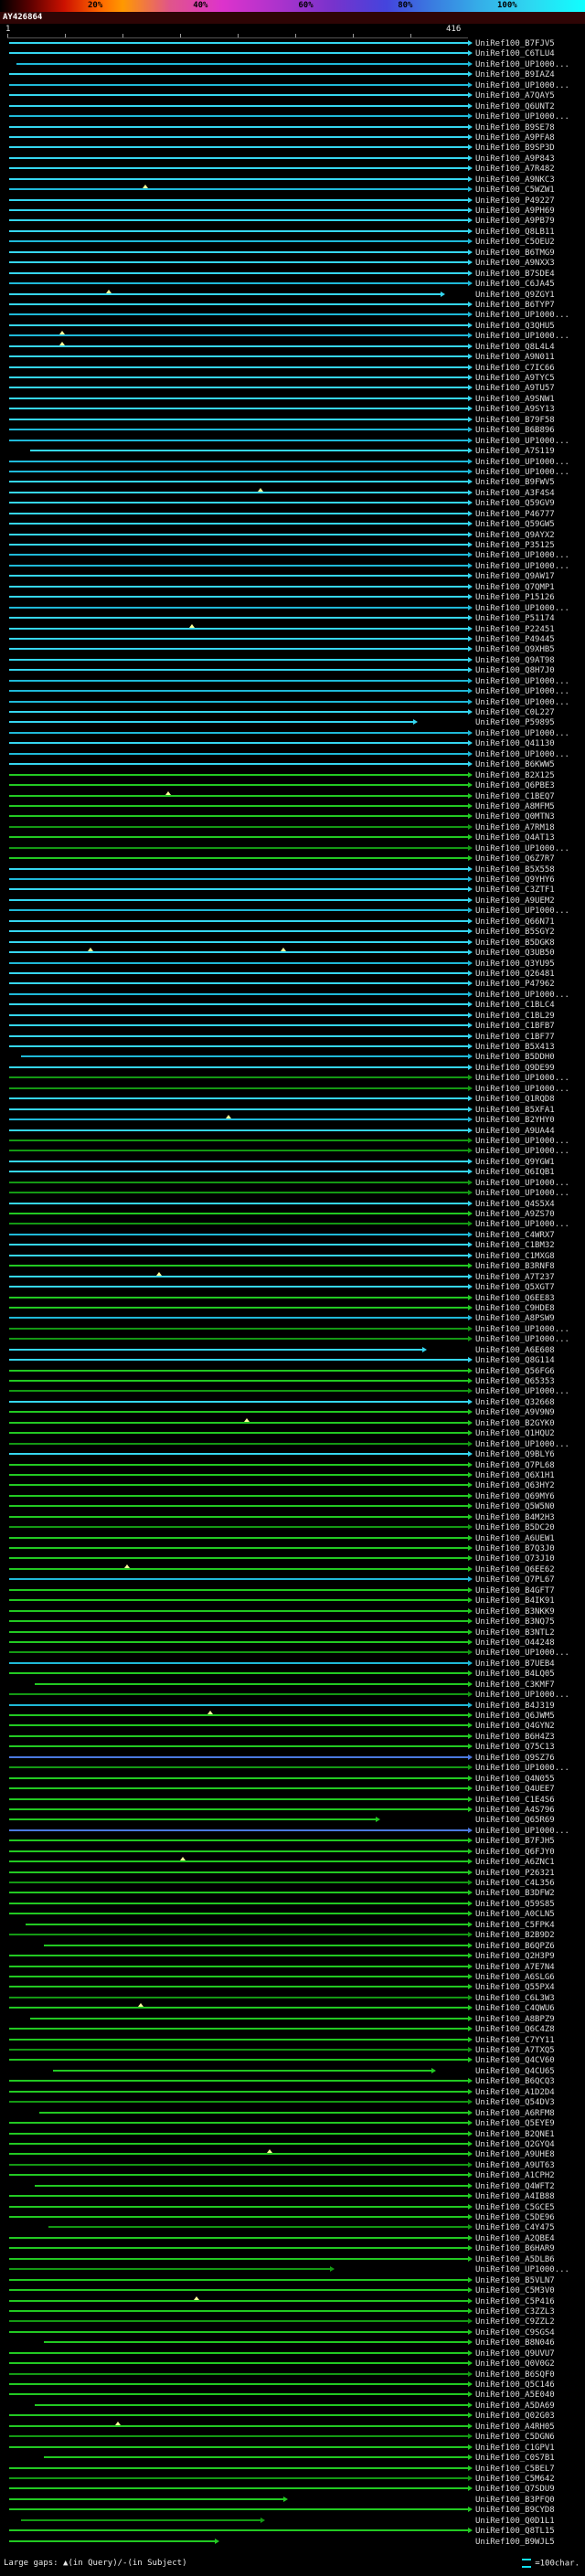  What do you see at coordinates (515, 399) in the screenshot?
I see `hit-label: UniRef100_A9SNW1` at bounding box center [515, 399].